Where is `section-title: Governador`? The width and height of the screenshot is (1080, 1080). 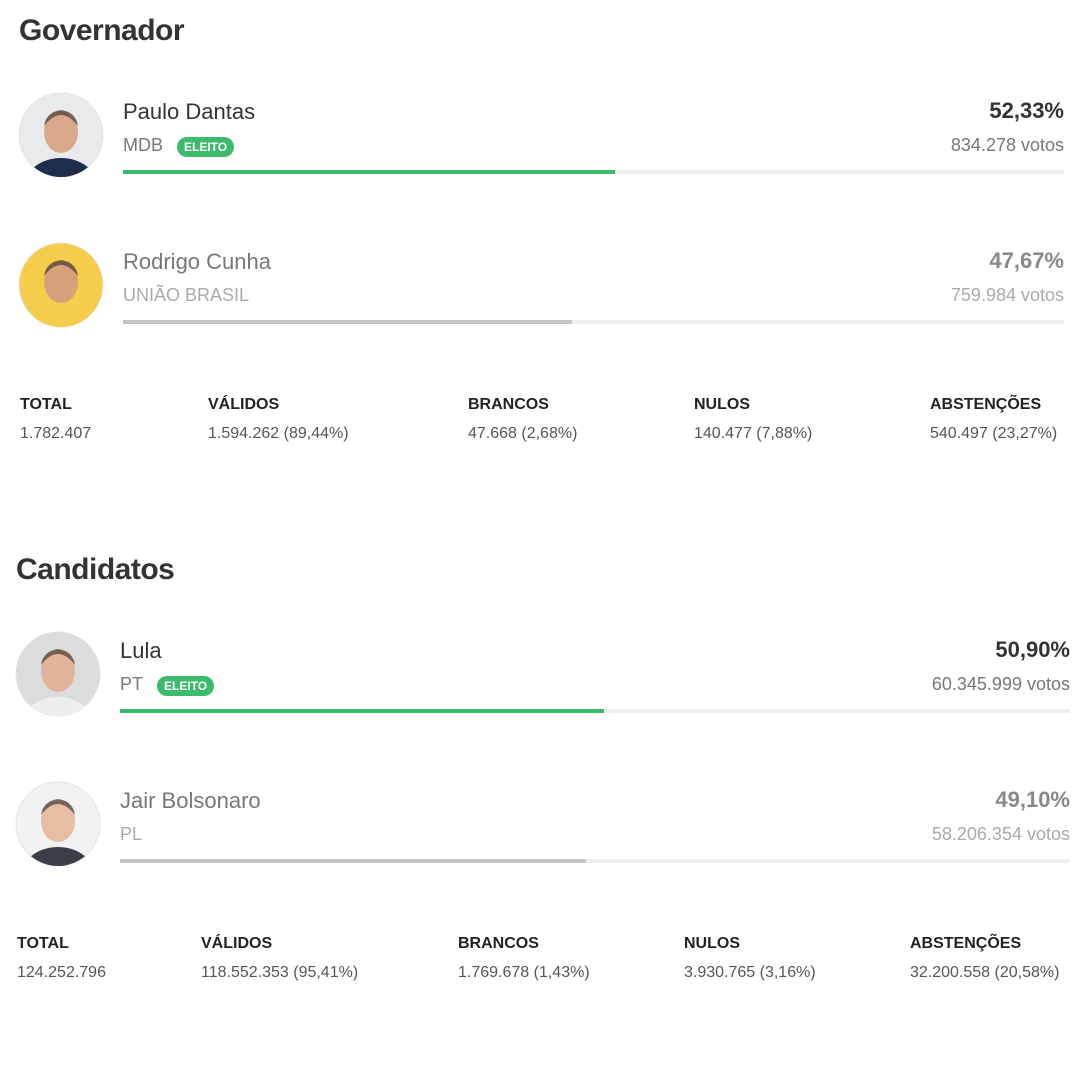 section-title: Governador is located at coordinates (102, 30).